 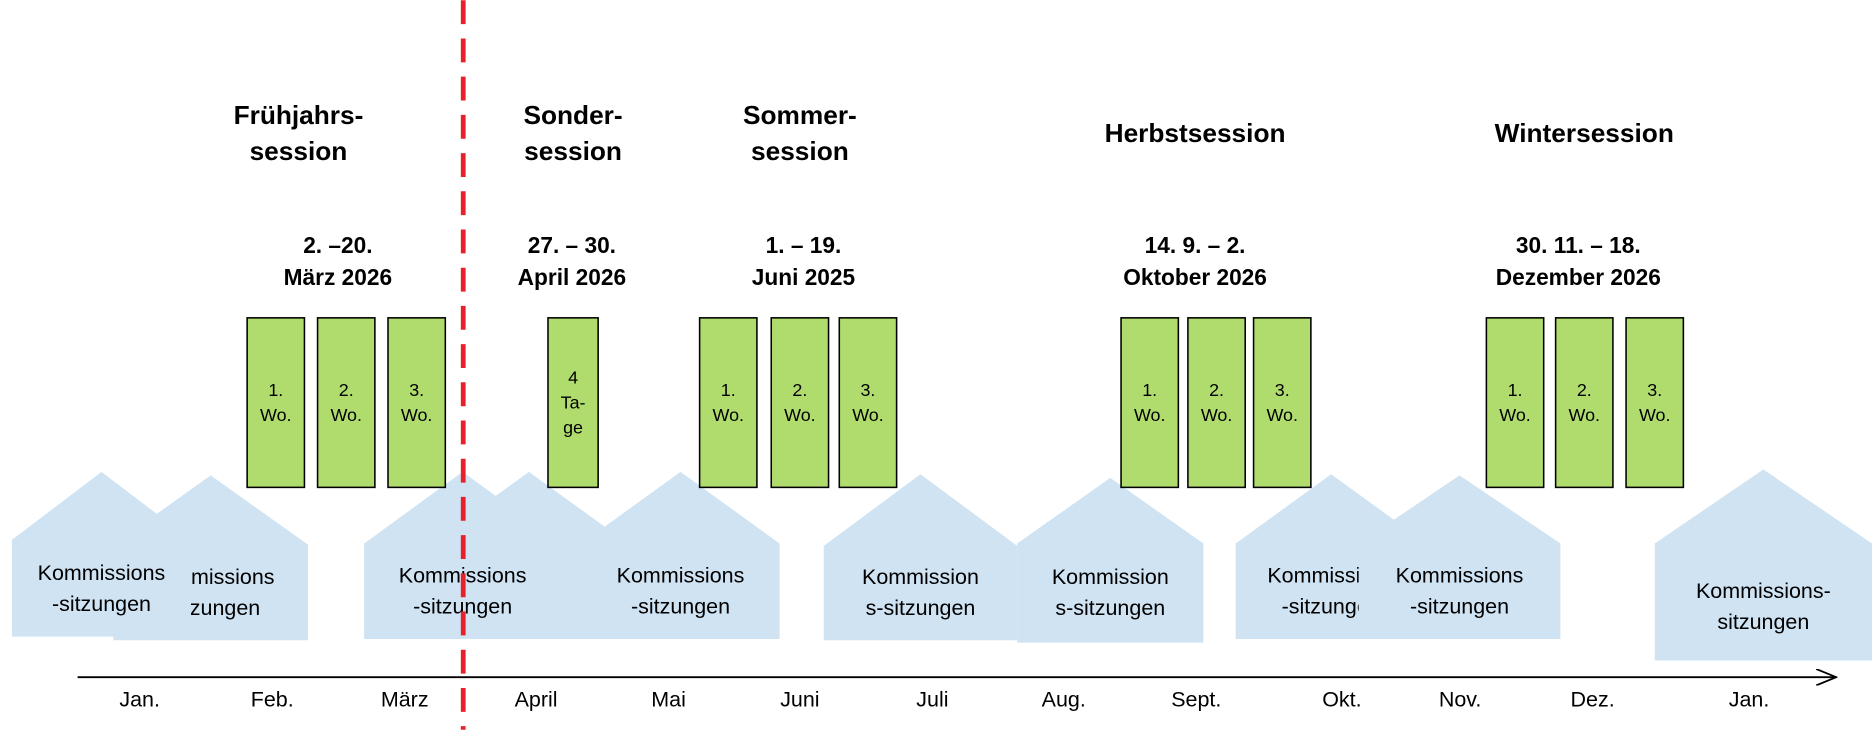 What do you see at coordinates (668, 700) in the screenshot?
I see `month-label: Mai` at bounding box center [668, 700].